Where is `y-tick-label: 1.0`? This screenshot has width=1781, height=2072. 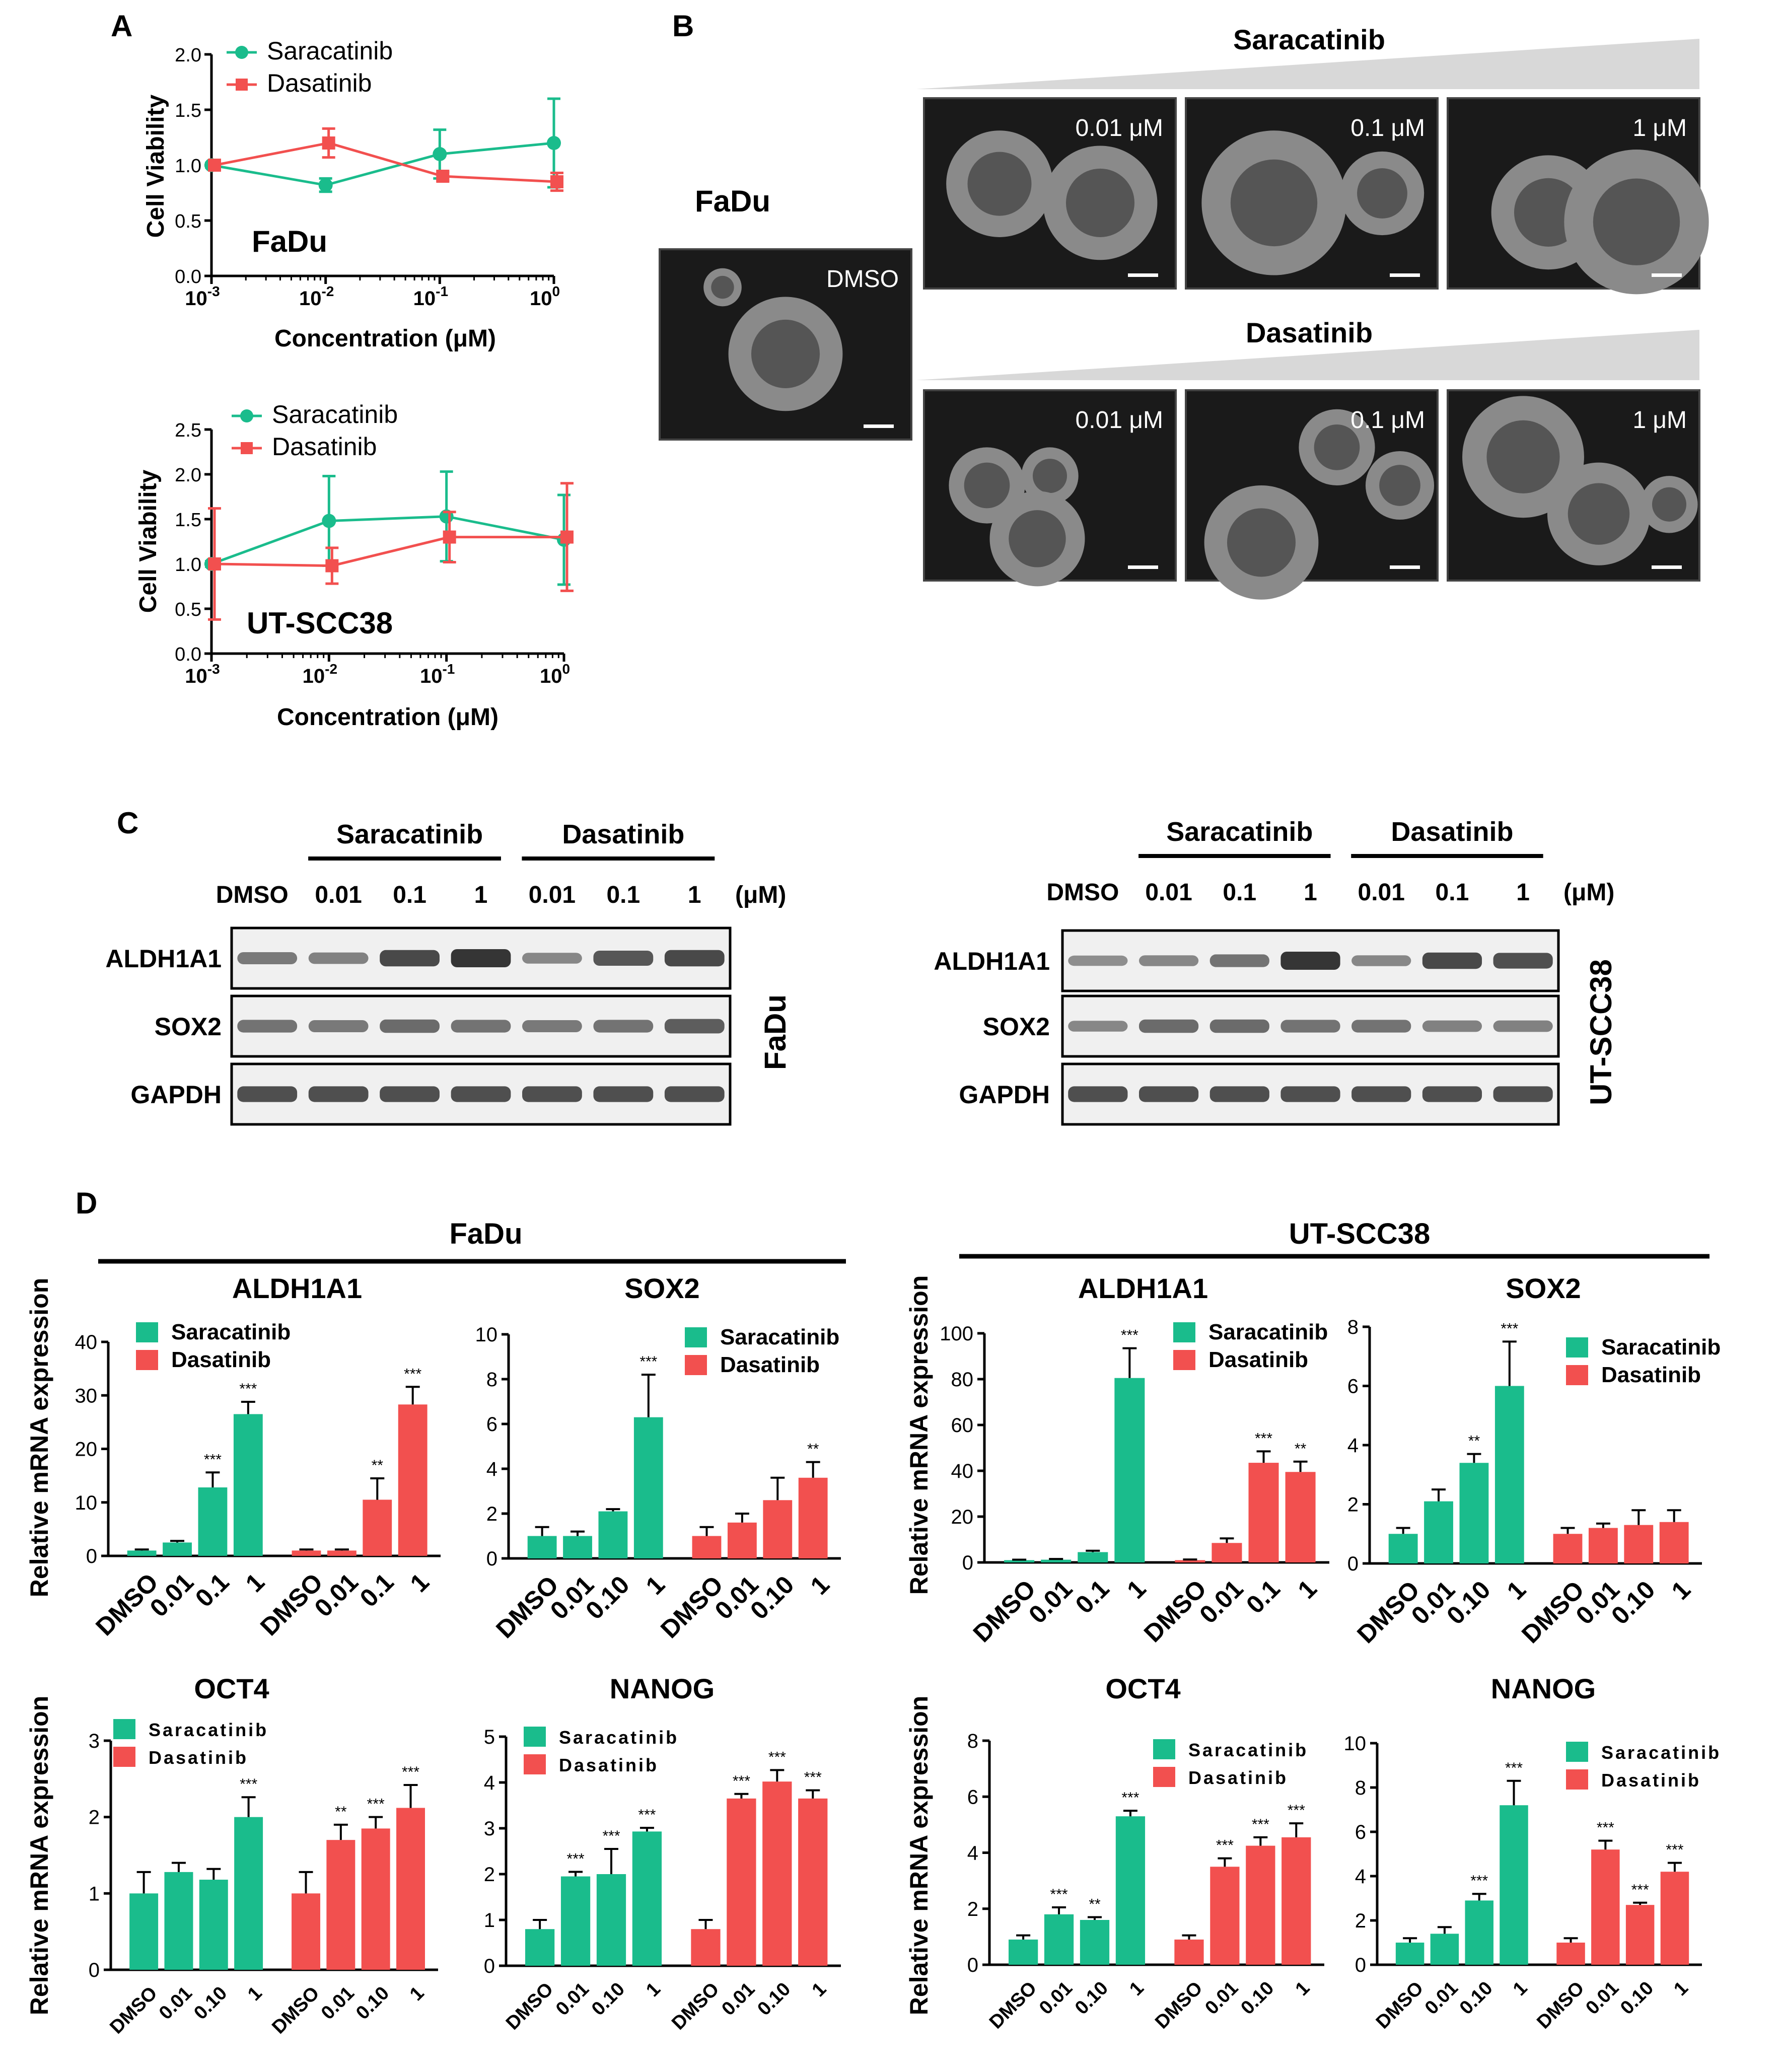
y-tick-label: 1.0 is located at coordinates (188, 565).